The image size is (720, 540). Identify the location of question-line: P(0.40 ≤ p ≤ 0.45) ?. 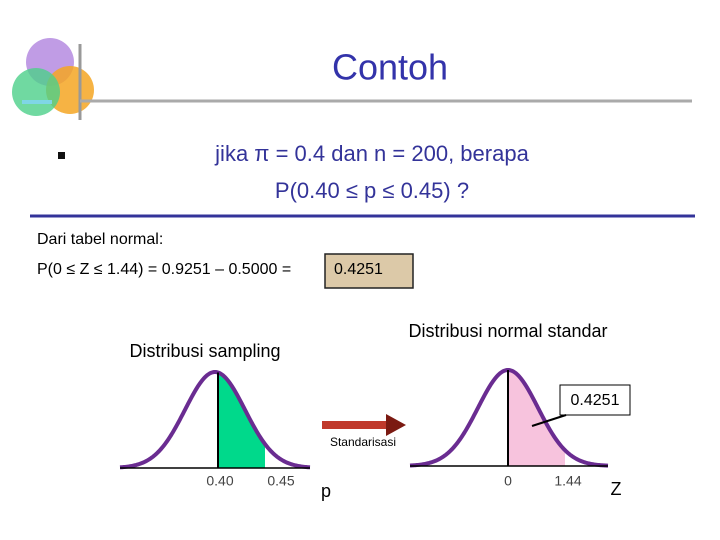
(372, 190).